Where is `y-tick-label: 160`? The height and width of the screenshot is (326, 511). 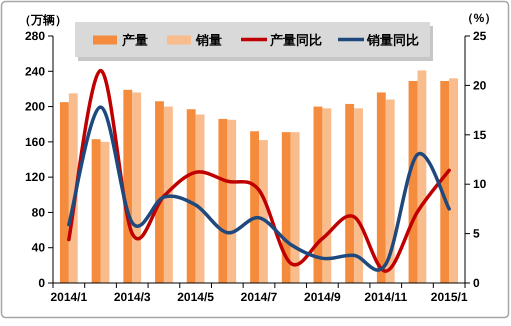
y-tick-label: 160 is located at coordinates (35, 141).